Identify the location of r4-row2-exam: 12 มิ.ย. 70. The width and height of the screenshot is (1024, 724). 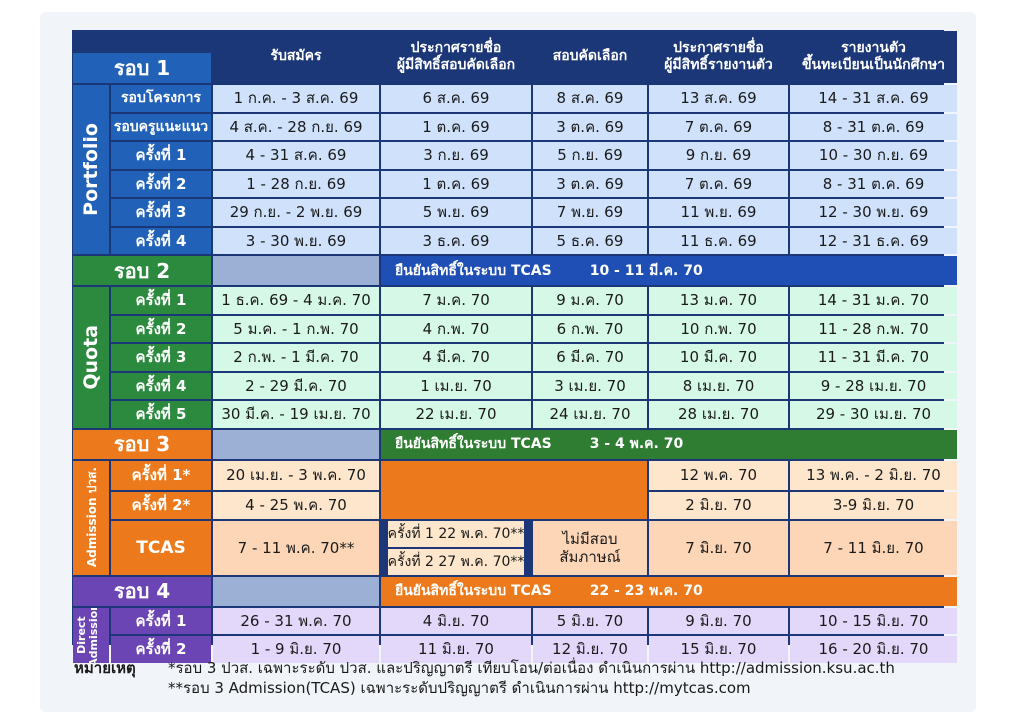
(590, 649).